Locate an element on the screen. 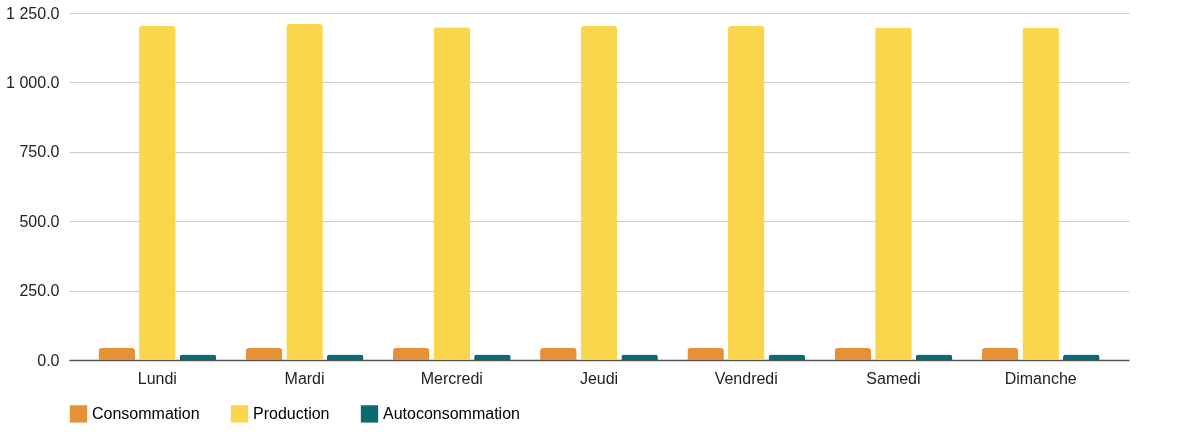 This screenshot has height=442, width=1196. y-tick-label: 1 250.0 is located at coordinates (33, 13).